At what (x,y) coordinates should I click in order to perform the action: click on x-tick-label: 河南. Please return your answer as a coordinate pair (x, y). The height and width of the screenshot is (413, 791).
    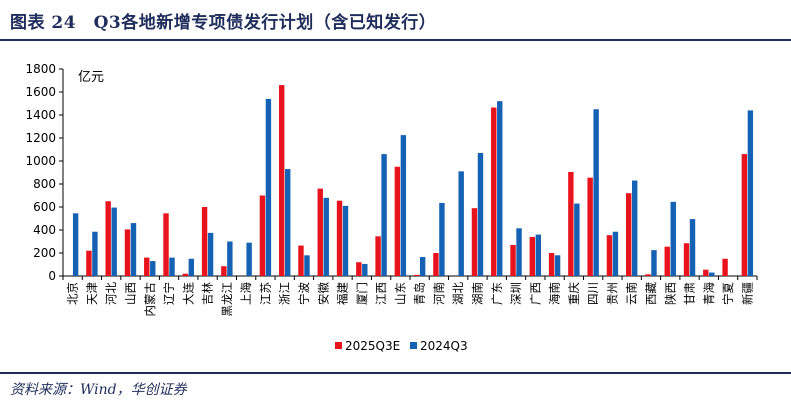
    Looking at the image, I should click on (439, 293).